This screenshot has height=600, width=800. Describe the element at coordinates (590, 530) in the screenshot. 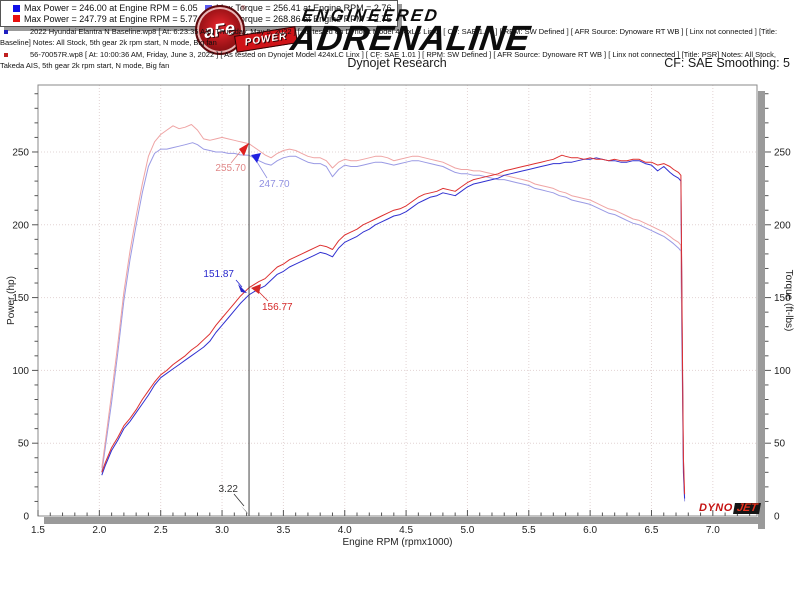

I see `svg-text: 6.0` at that location.